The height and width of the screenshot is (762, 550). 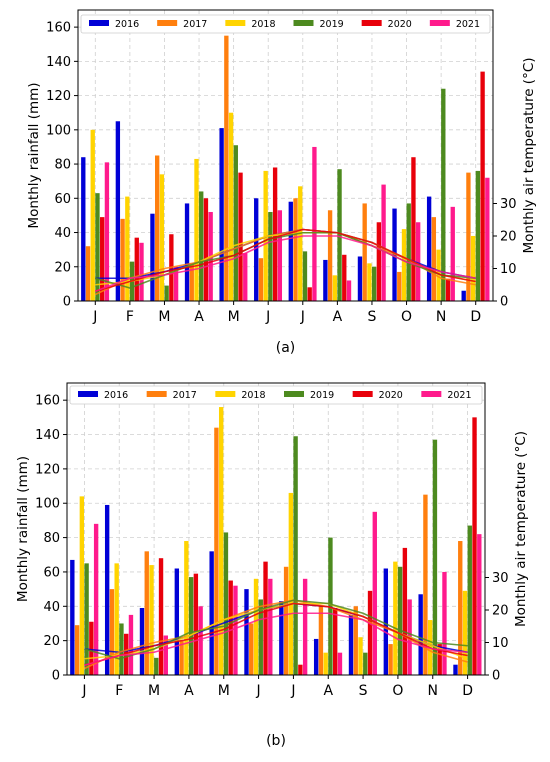 I want to click on legend-swatch-2020, so click(x=371, y=23).